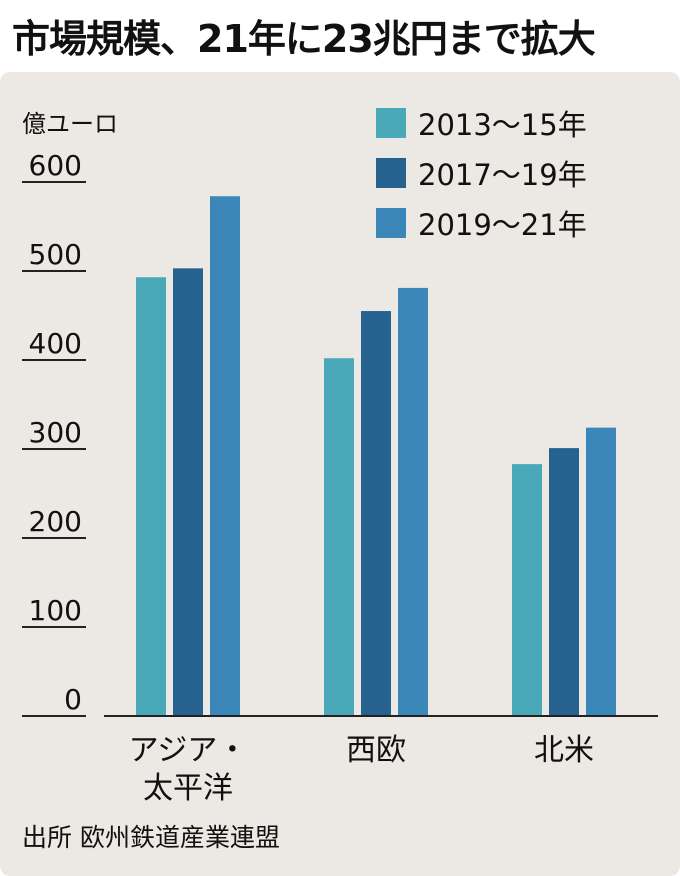  Describe the element at coordinates (502, 175) in the screenshot. I see `legend-label: 2017〜19年` at that location.